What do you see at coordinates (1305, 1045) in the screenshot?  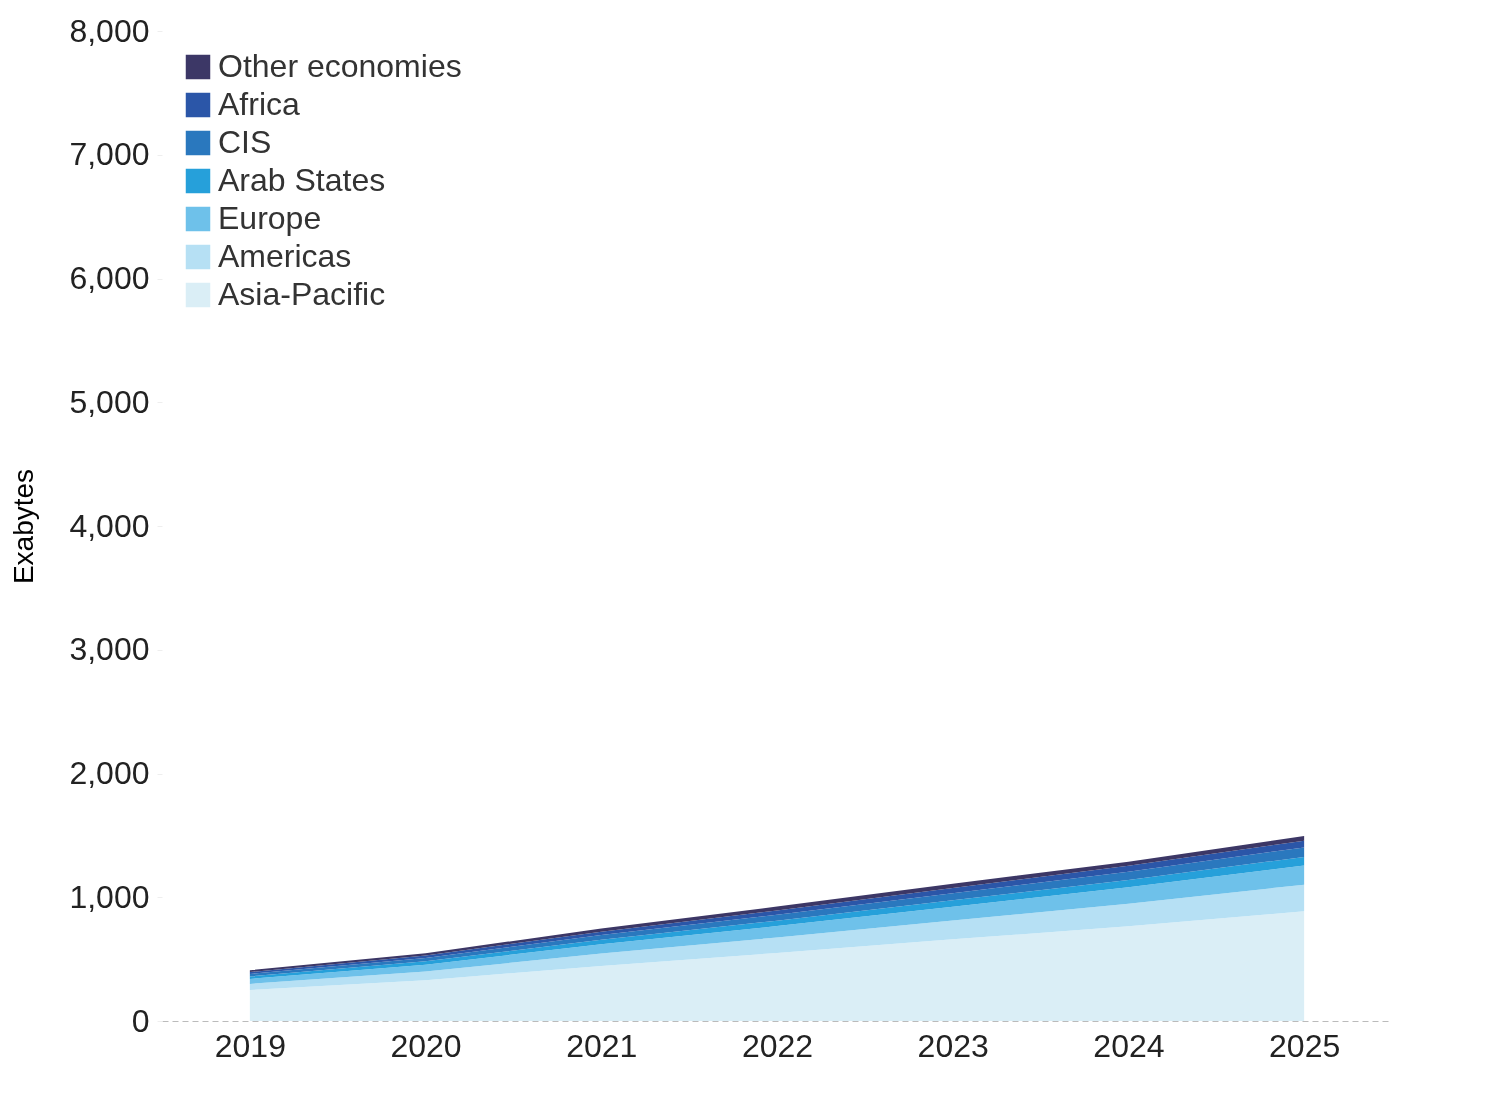 I see `x-tick-label: 2025` at bounding box center [1305, 1045].